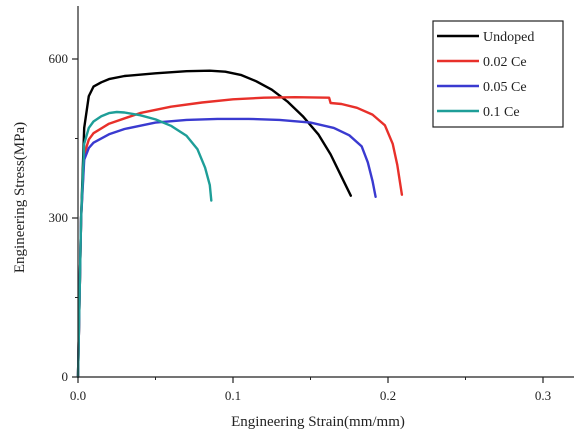 The width and height of the screenshot is (576, 434). What do you see at coordinates (508, 37) in the screenshot?
I see `legend-label: Undoped` at bounding box center [508, 37].